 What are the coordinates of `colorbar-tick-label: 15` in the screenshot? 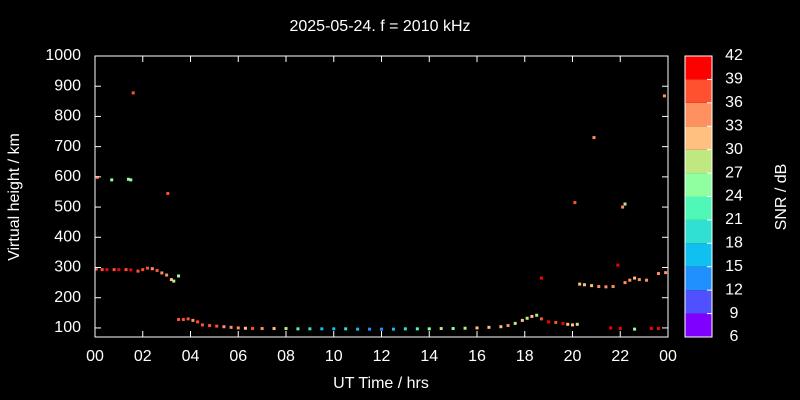 It's located at (734, 266).